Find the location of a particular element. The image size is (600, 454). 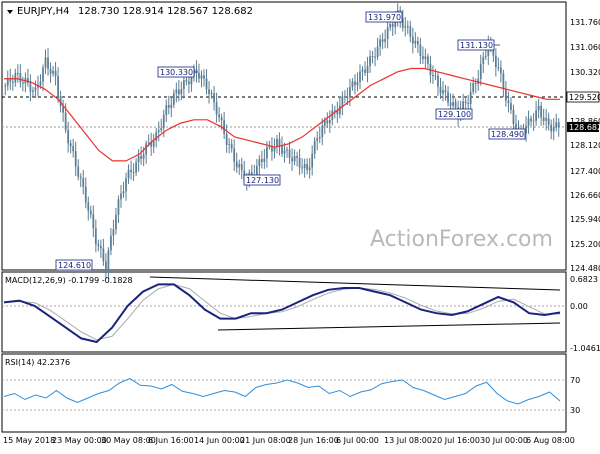

macd-tick-label: 0.00 is located at coordinates (579, 306).